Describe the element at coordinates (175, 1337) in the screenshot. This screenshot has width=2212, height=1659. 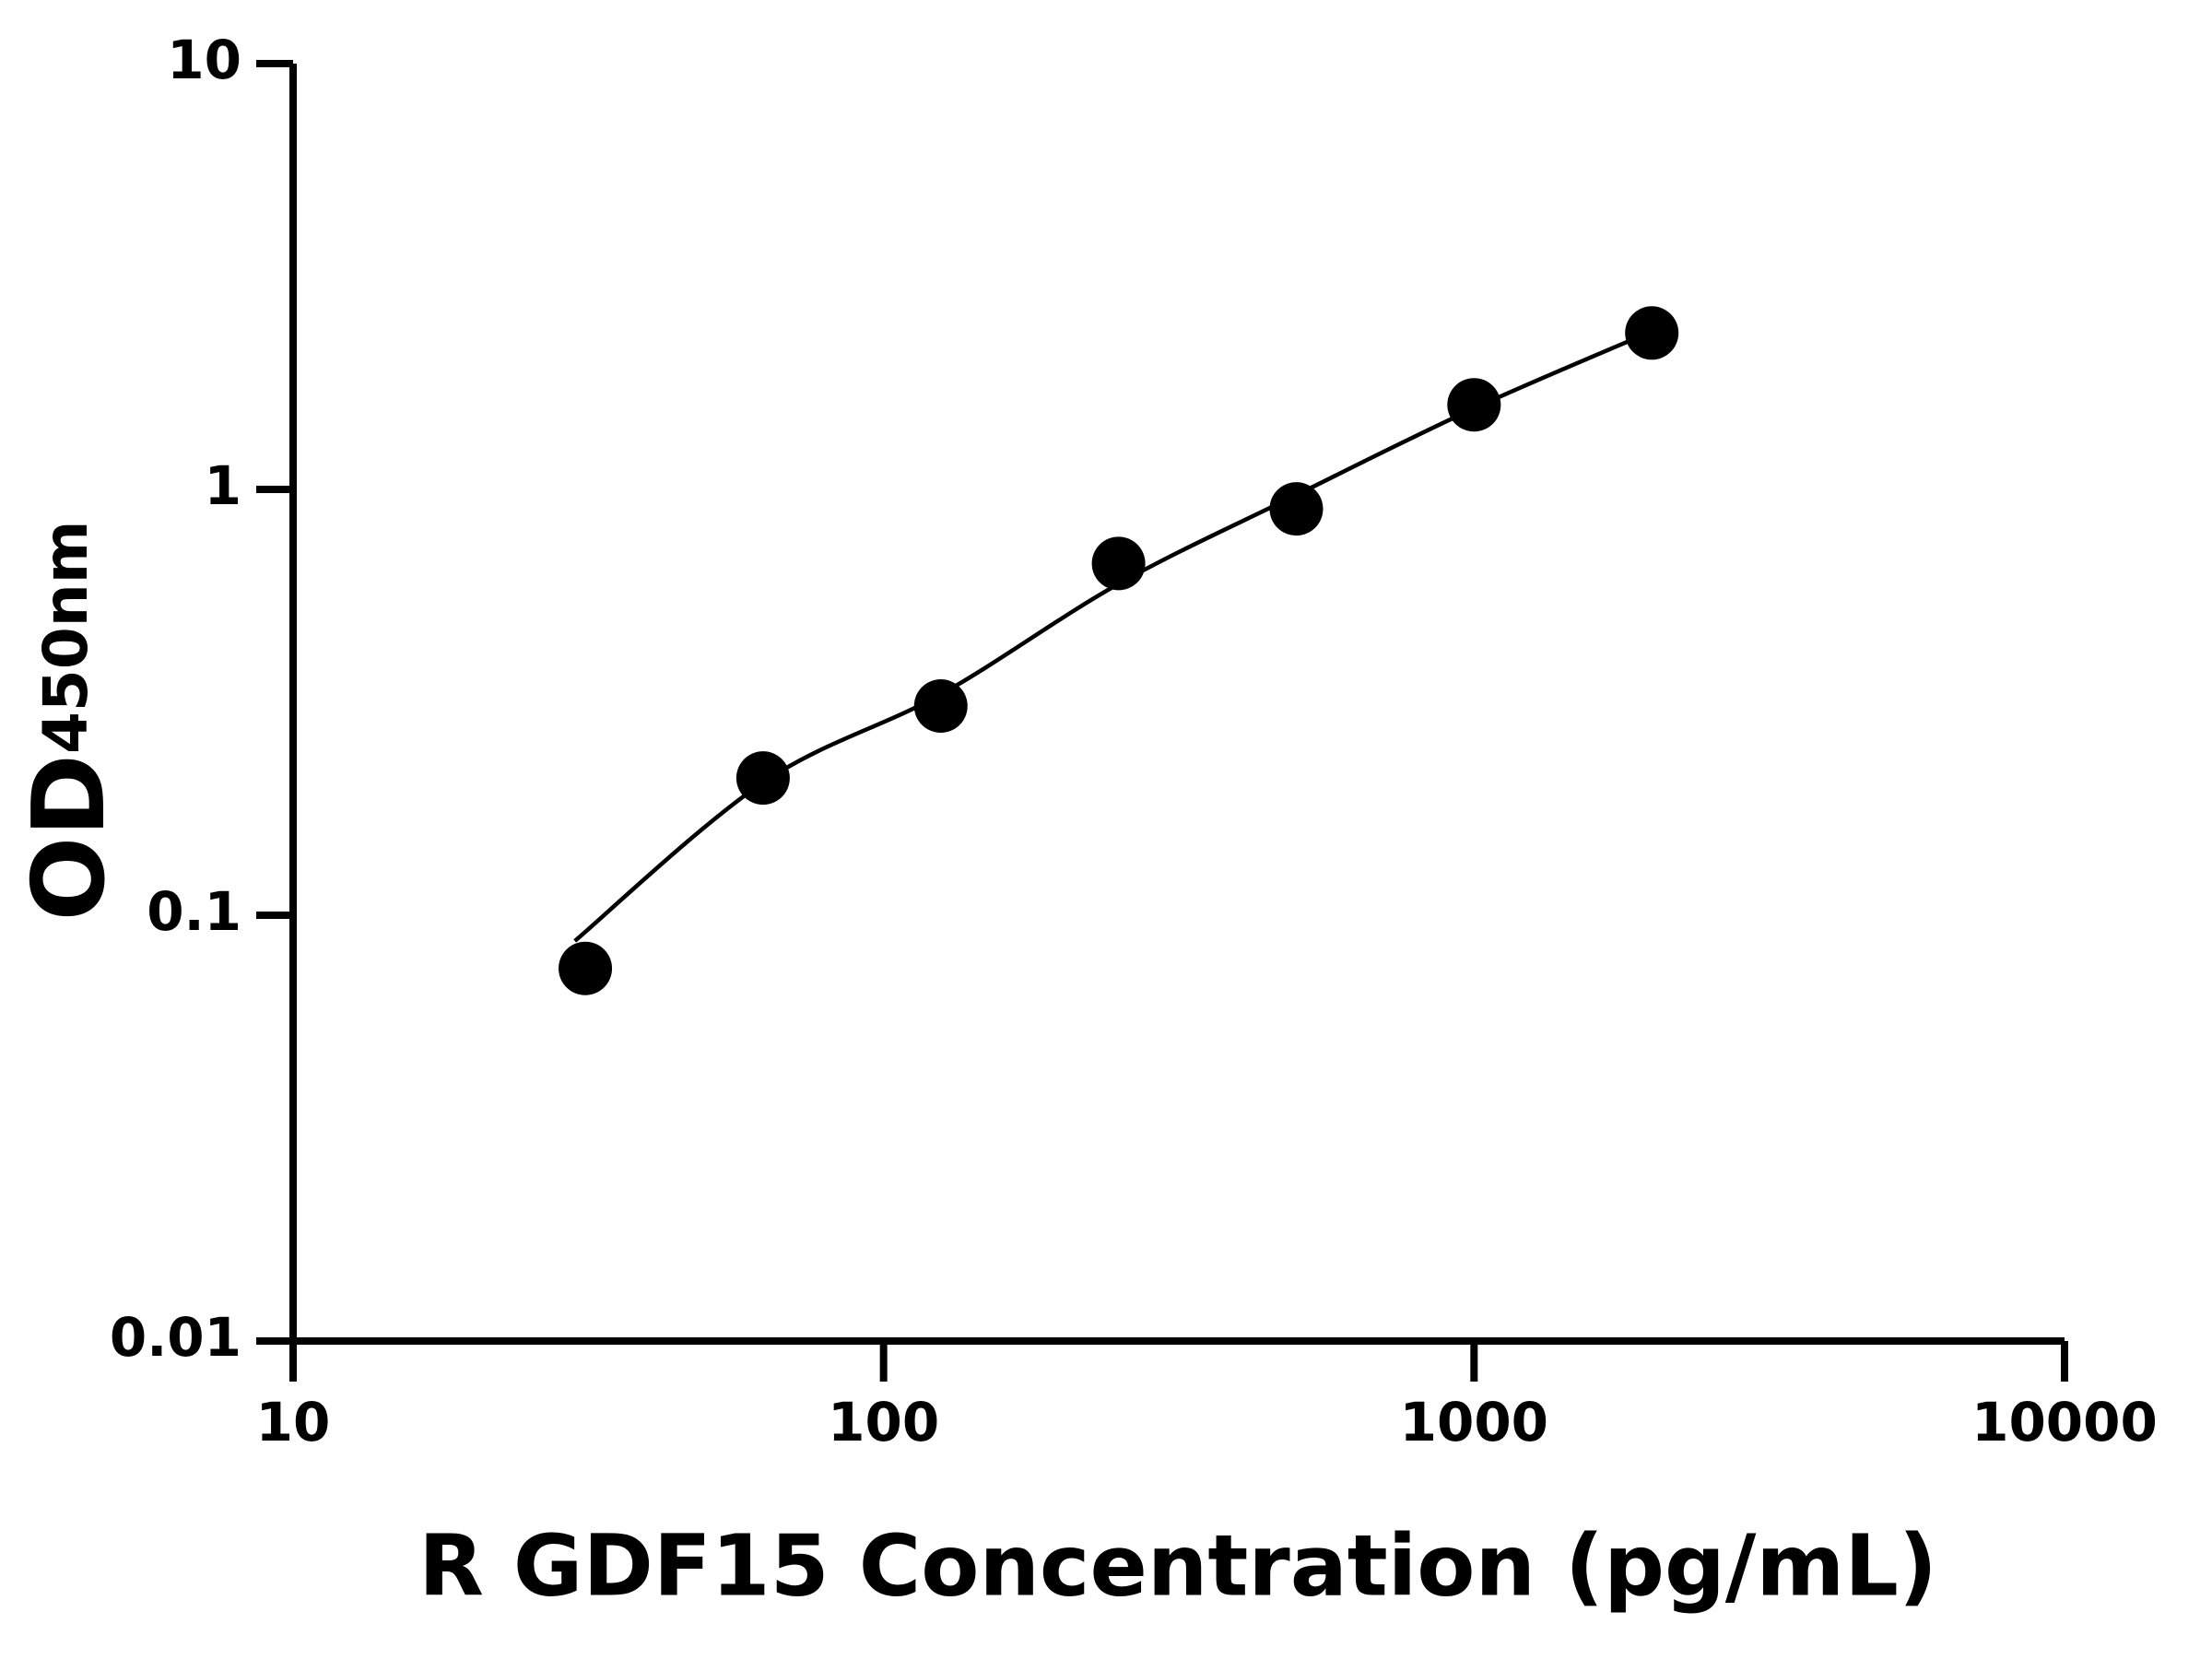
I see `y-tick-label: 0.01` at that location.